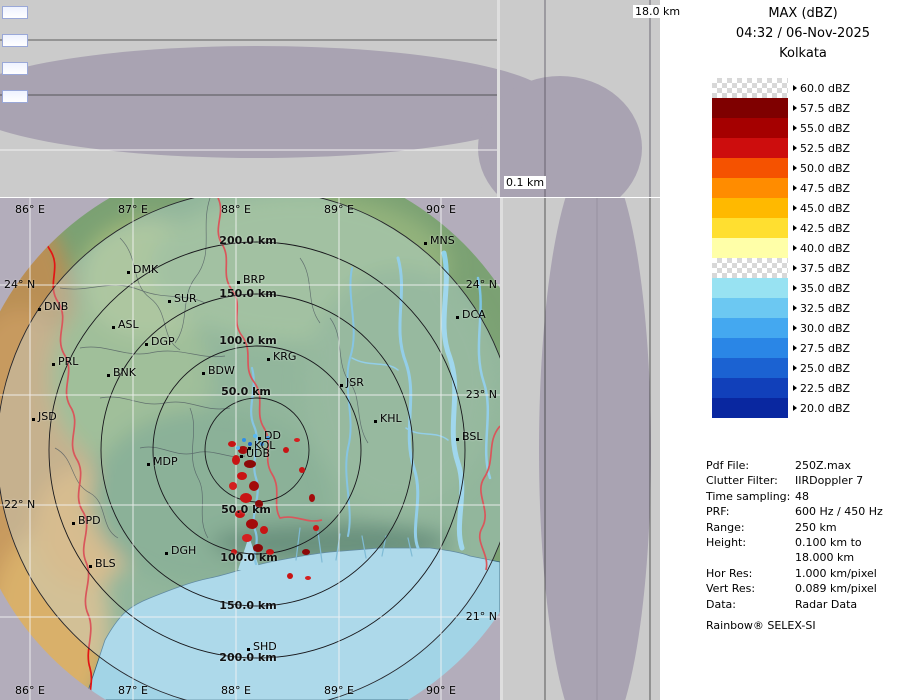 The image size is (906, 700). Describe the element at coordinates (803, 33) in the screenshot. I see `product-datetime: 04:32 / 06-Nov-2025` at that location.